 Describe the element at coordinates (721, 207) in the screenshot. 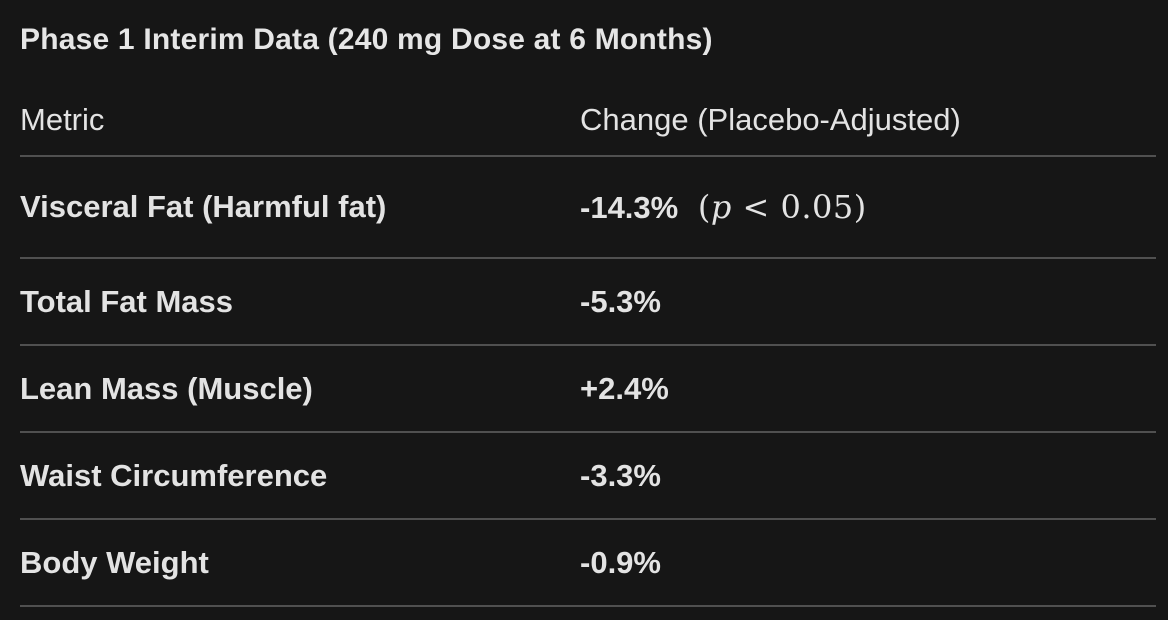

I see `math-variable-p: p` at that location.